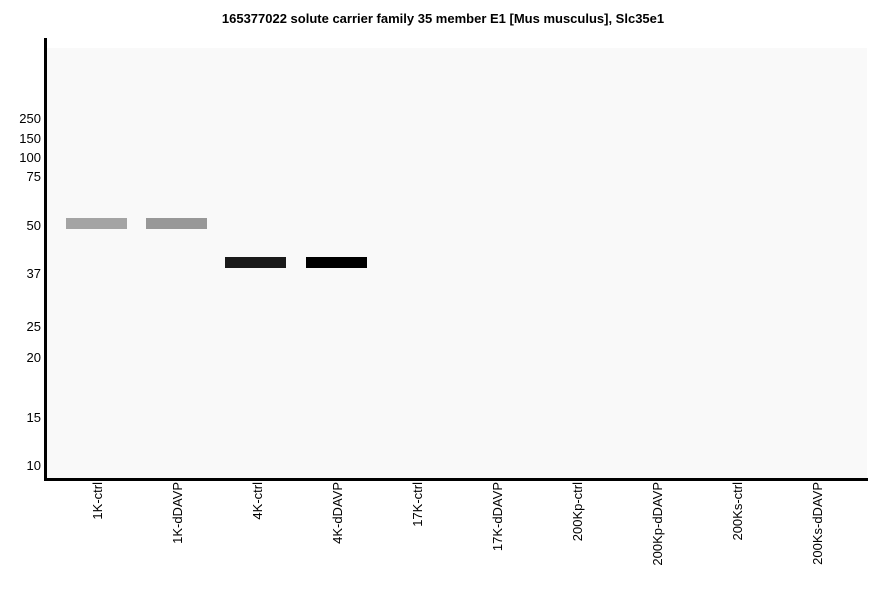 This screenshot has width=886, height=595. I want to click on band-1k-ddavp, so click(176, 223).